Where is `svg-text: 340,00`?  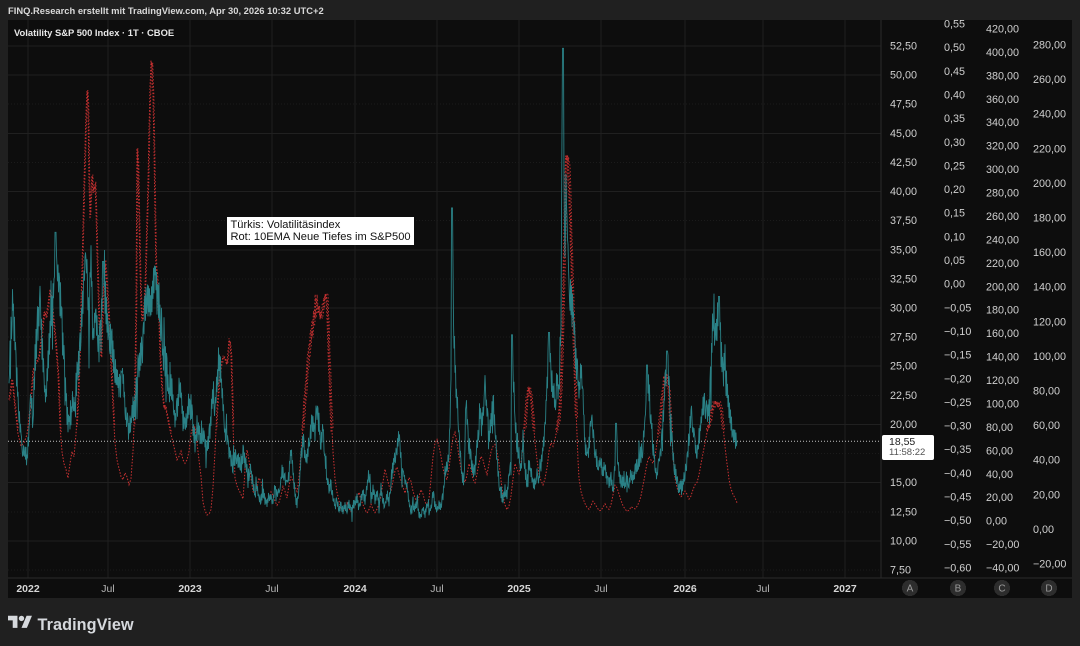
svg-text: 340,00 is located at coordinates (1002, 123).